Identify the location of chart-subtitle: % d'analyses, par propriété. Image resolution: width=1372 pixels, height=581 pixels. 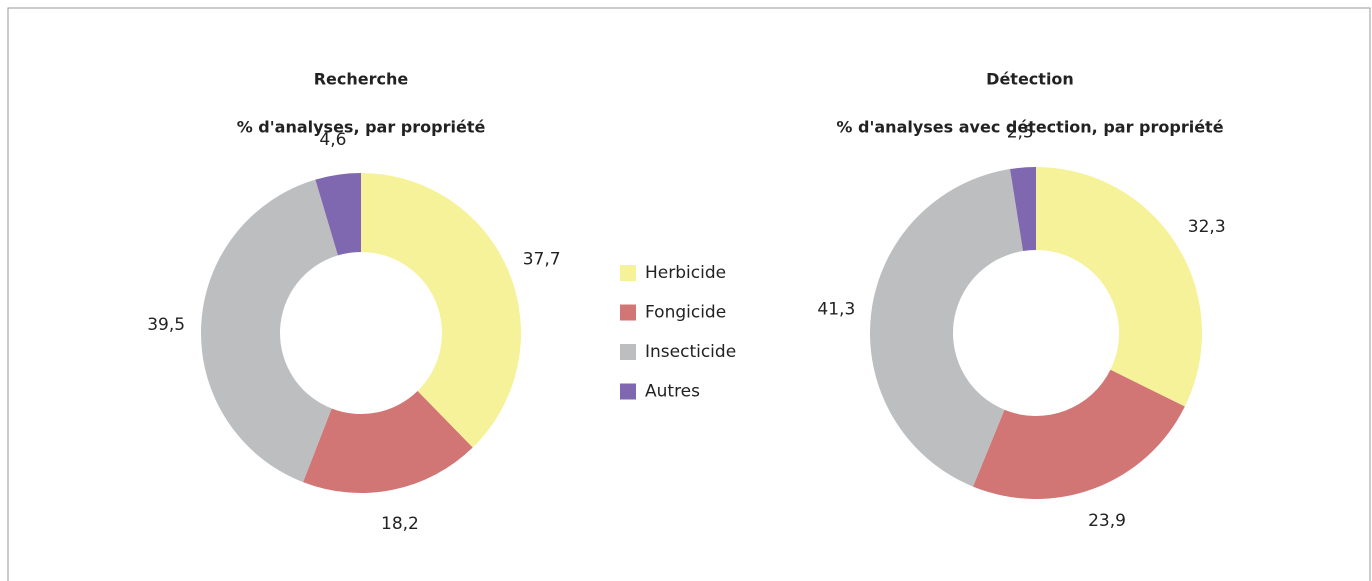
(361, 127).